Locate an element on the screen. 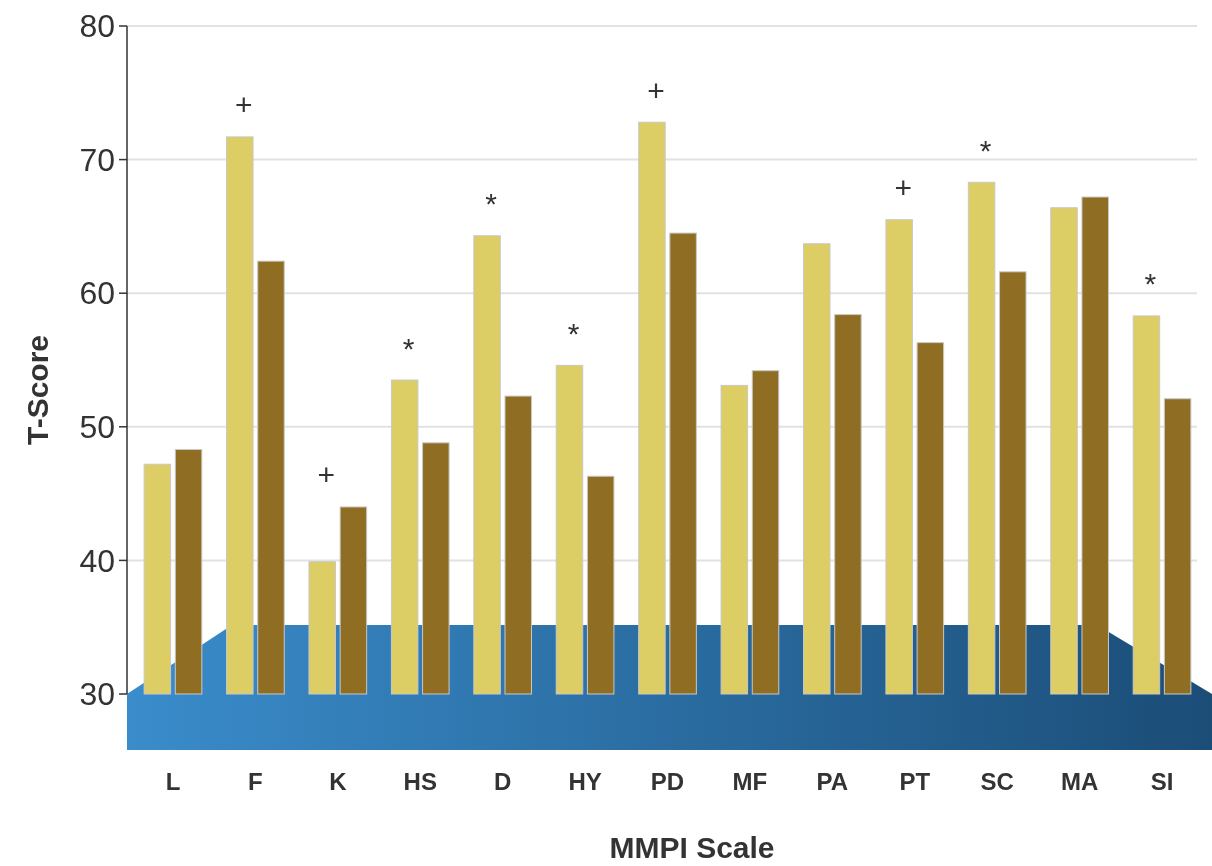 This screenshot has width=1212, height=866. x-tick-label: F is located at coordinates (255, 781).